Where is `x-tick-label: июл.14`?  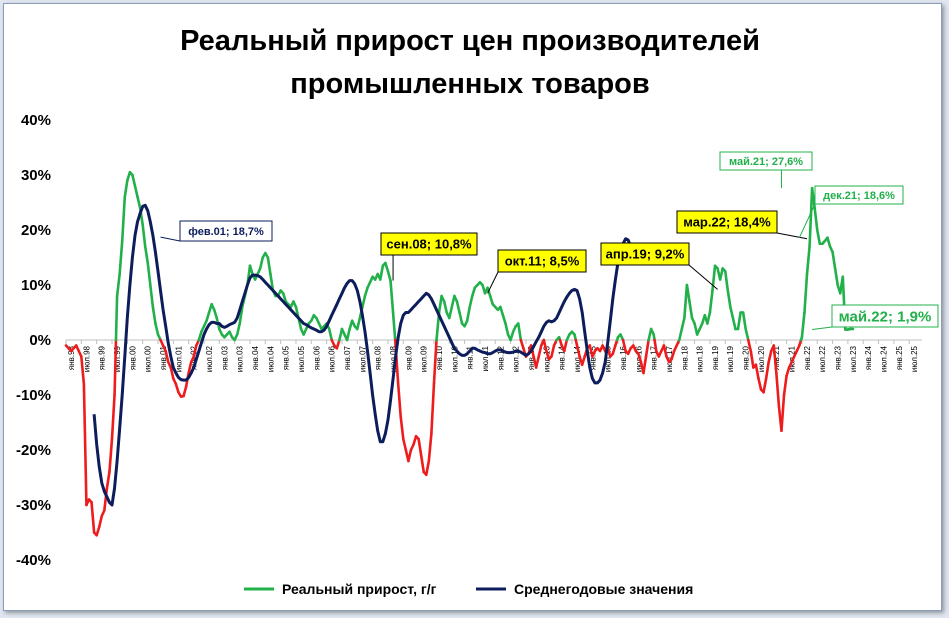 x-tick-label: июл.14 is located at coordinates (577, 358).